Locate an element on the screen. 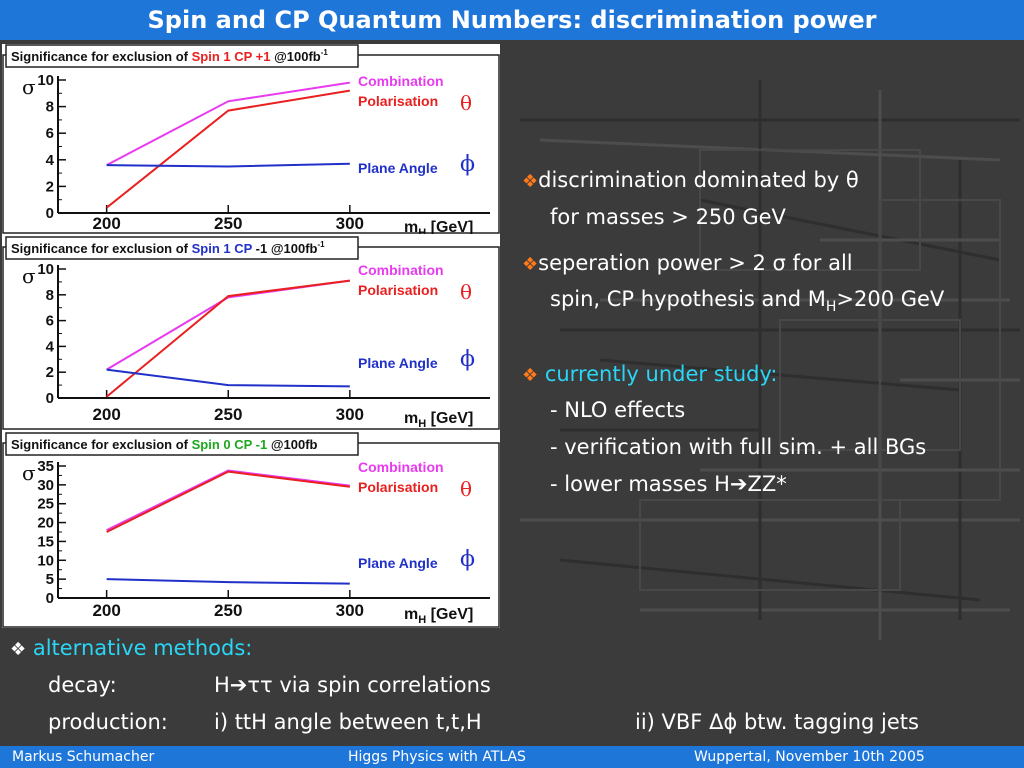 This screenshot has width=1024, height=768. footer-author: Markus Schumacher is located at coordinates (83, 757).